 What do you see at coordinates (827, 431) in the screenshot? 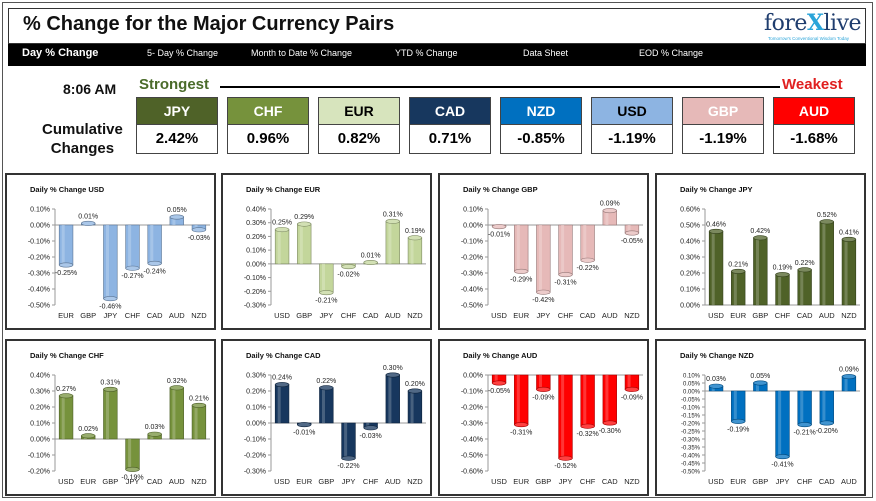
I see `data-label: -0.20%` at bounding box center [827, 431].